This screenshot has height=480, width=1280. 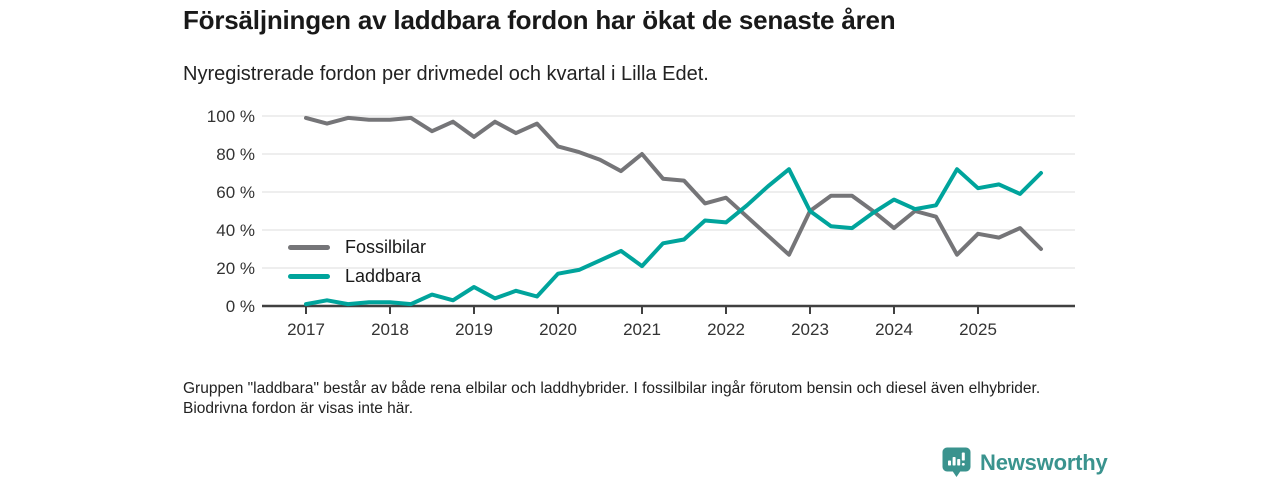 What do you see at coordinates (235, 192) in the screenshot?
I see `y-axis-tick-label: 60 %` at bounding box center [235, 192].